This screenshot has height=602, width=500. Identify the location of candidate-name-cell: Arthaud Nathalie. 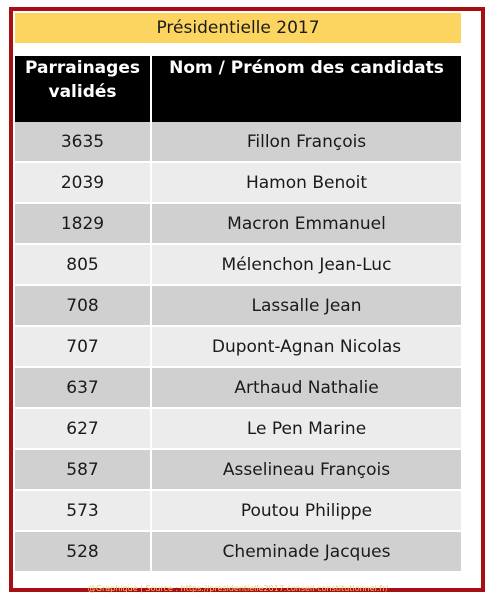
(306, 388).